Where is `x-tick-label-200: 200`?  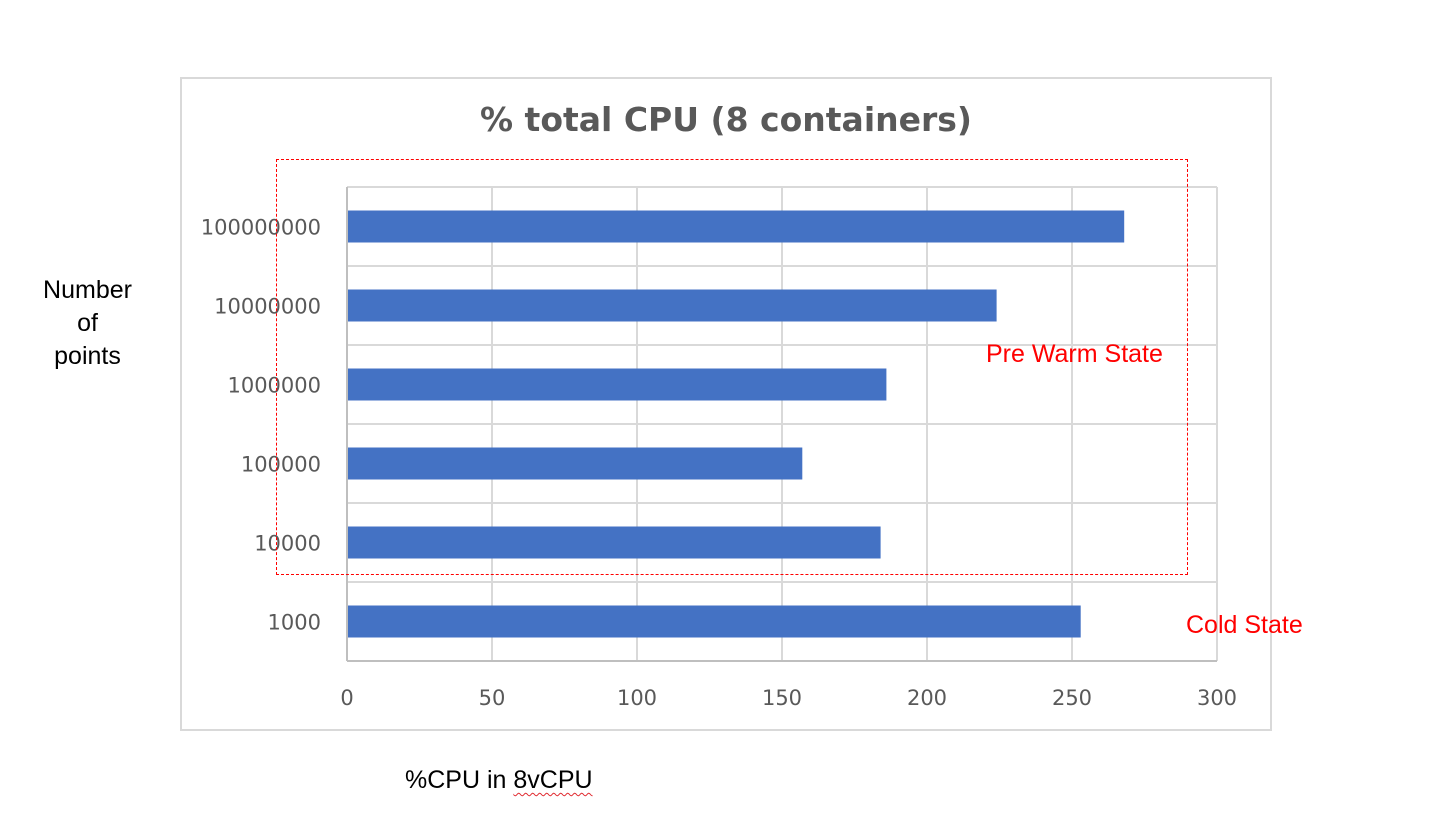
x-tick-label-200: 200 is located at coordinates (927, 698).